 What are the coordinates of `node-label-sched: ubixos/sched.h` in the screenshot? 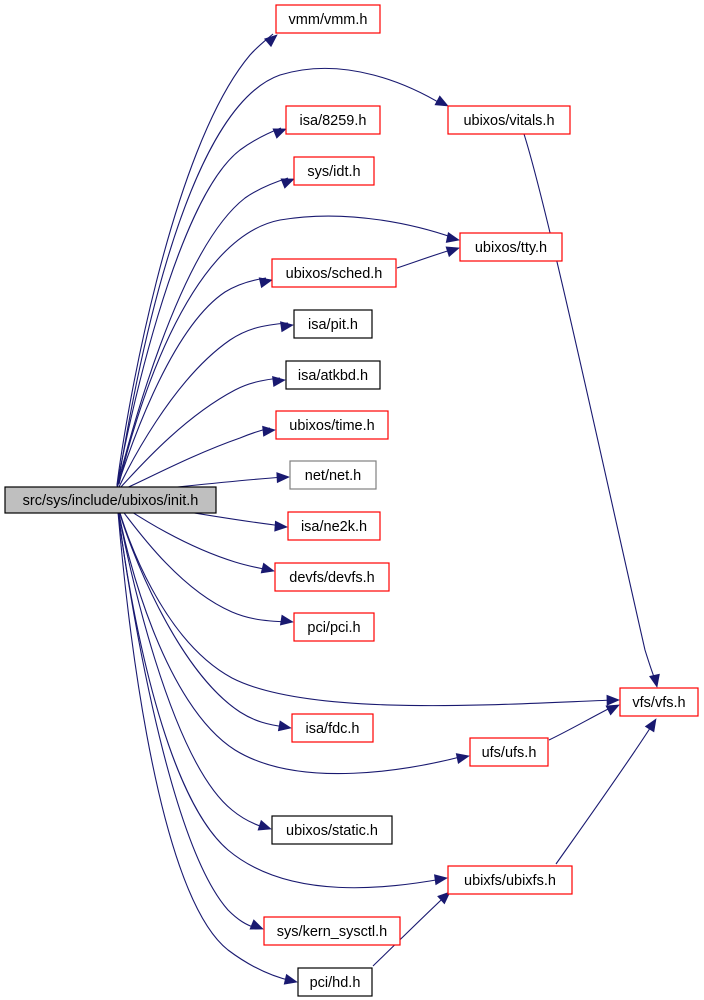 It's located at (334, 274).